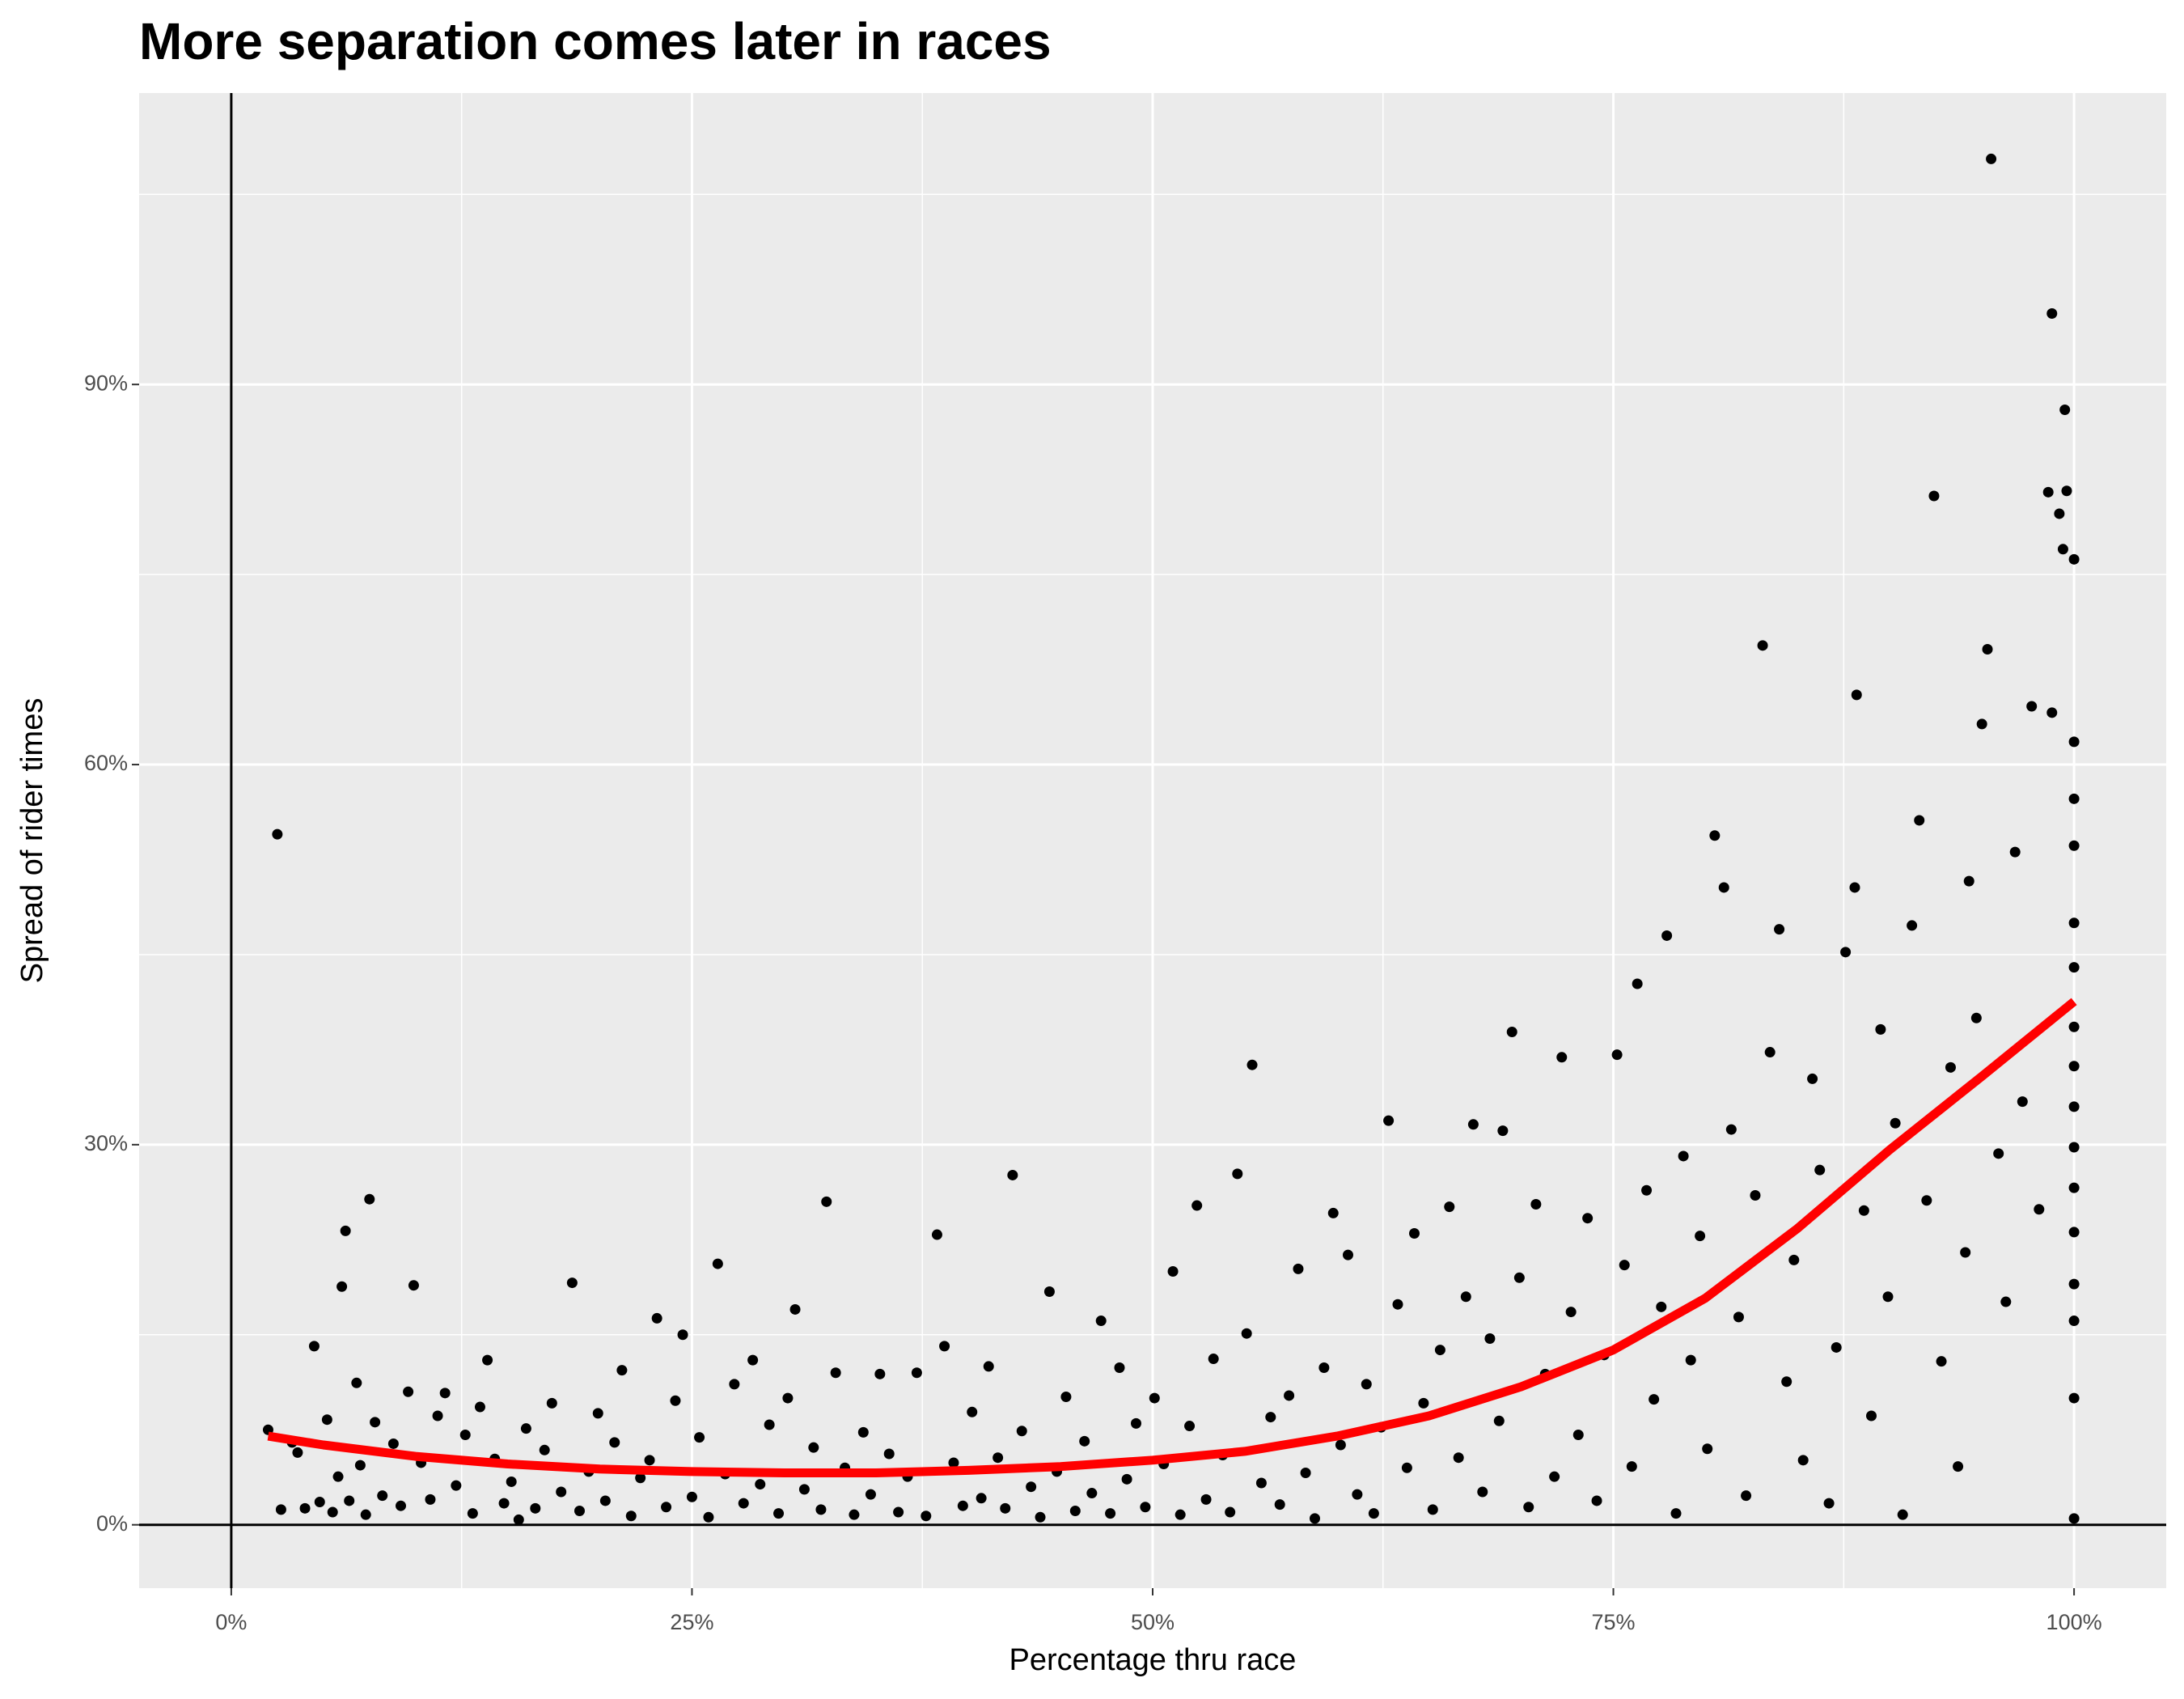  What do you see at coordinates (106, 1143) in the screenshot?
I see `y-tick-label: 30%` at bounding box center [106, 1143].